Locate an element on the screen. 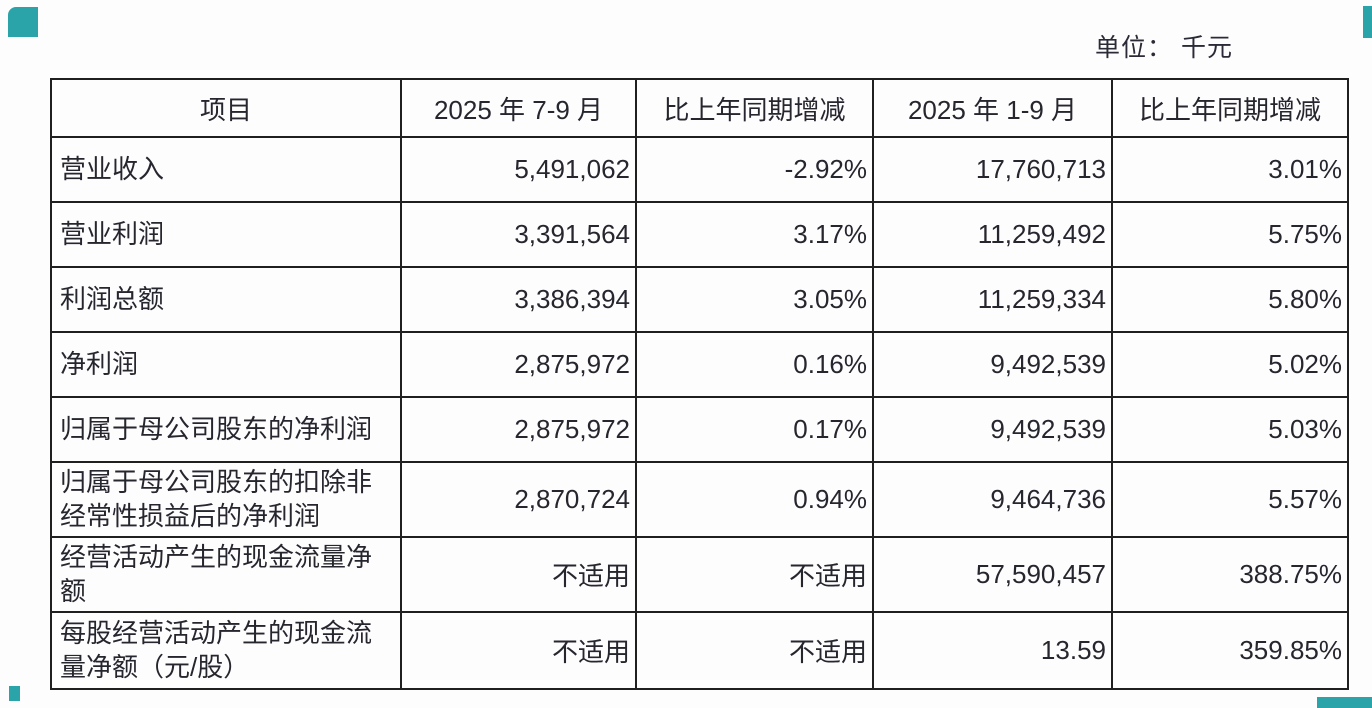  row-value: 0.94% is located at coordinates (754, 499).